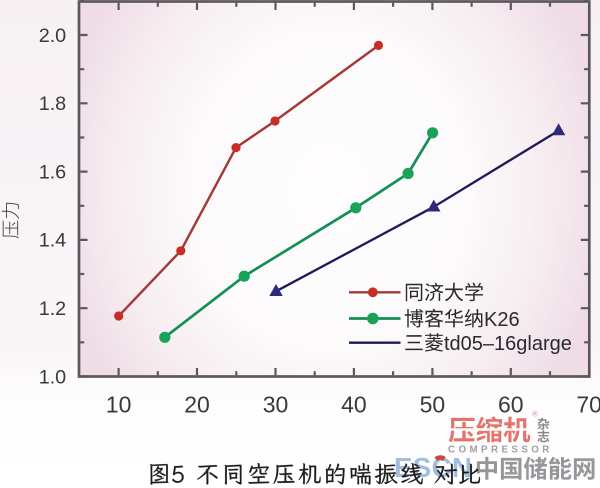  Describe the element at coordinates (511, 405) in the screenshot. I see `svg-text: 60` at that location.